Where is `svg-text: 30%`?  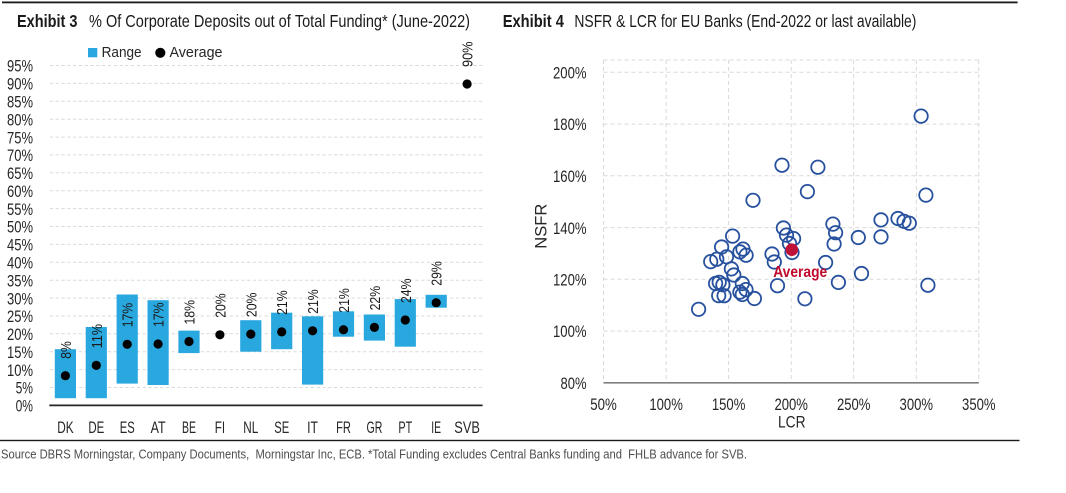 svg-text: 30% is located at coordinates (20, 298).